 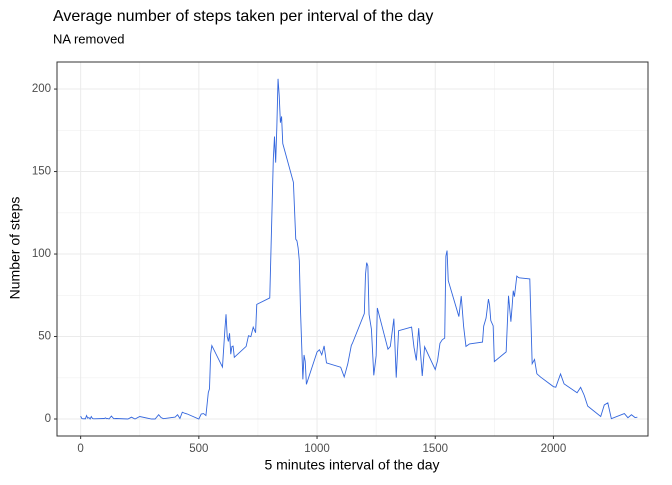 I want to click on x-tick-label: 2000, so click(x=554, y=449).